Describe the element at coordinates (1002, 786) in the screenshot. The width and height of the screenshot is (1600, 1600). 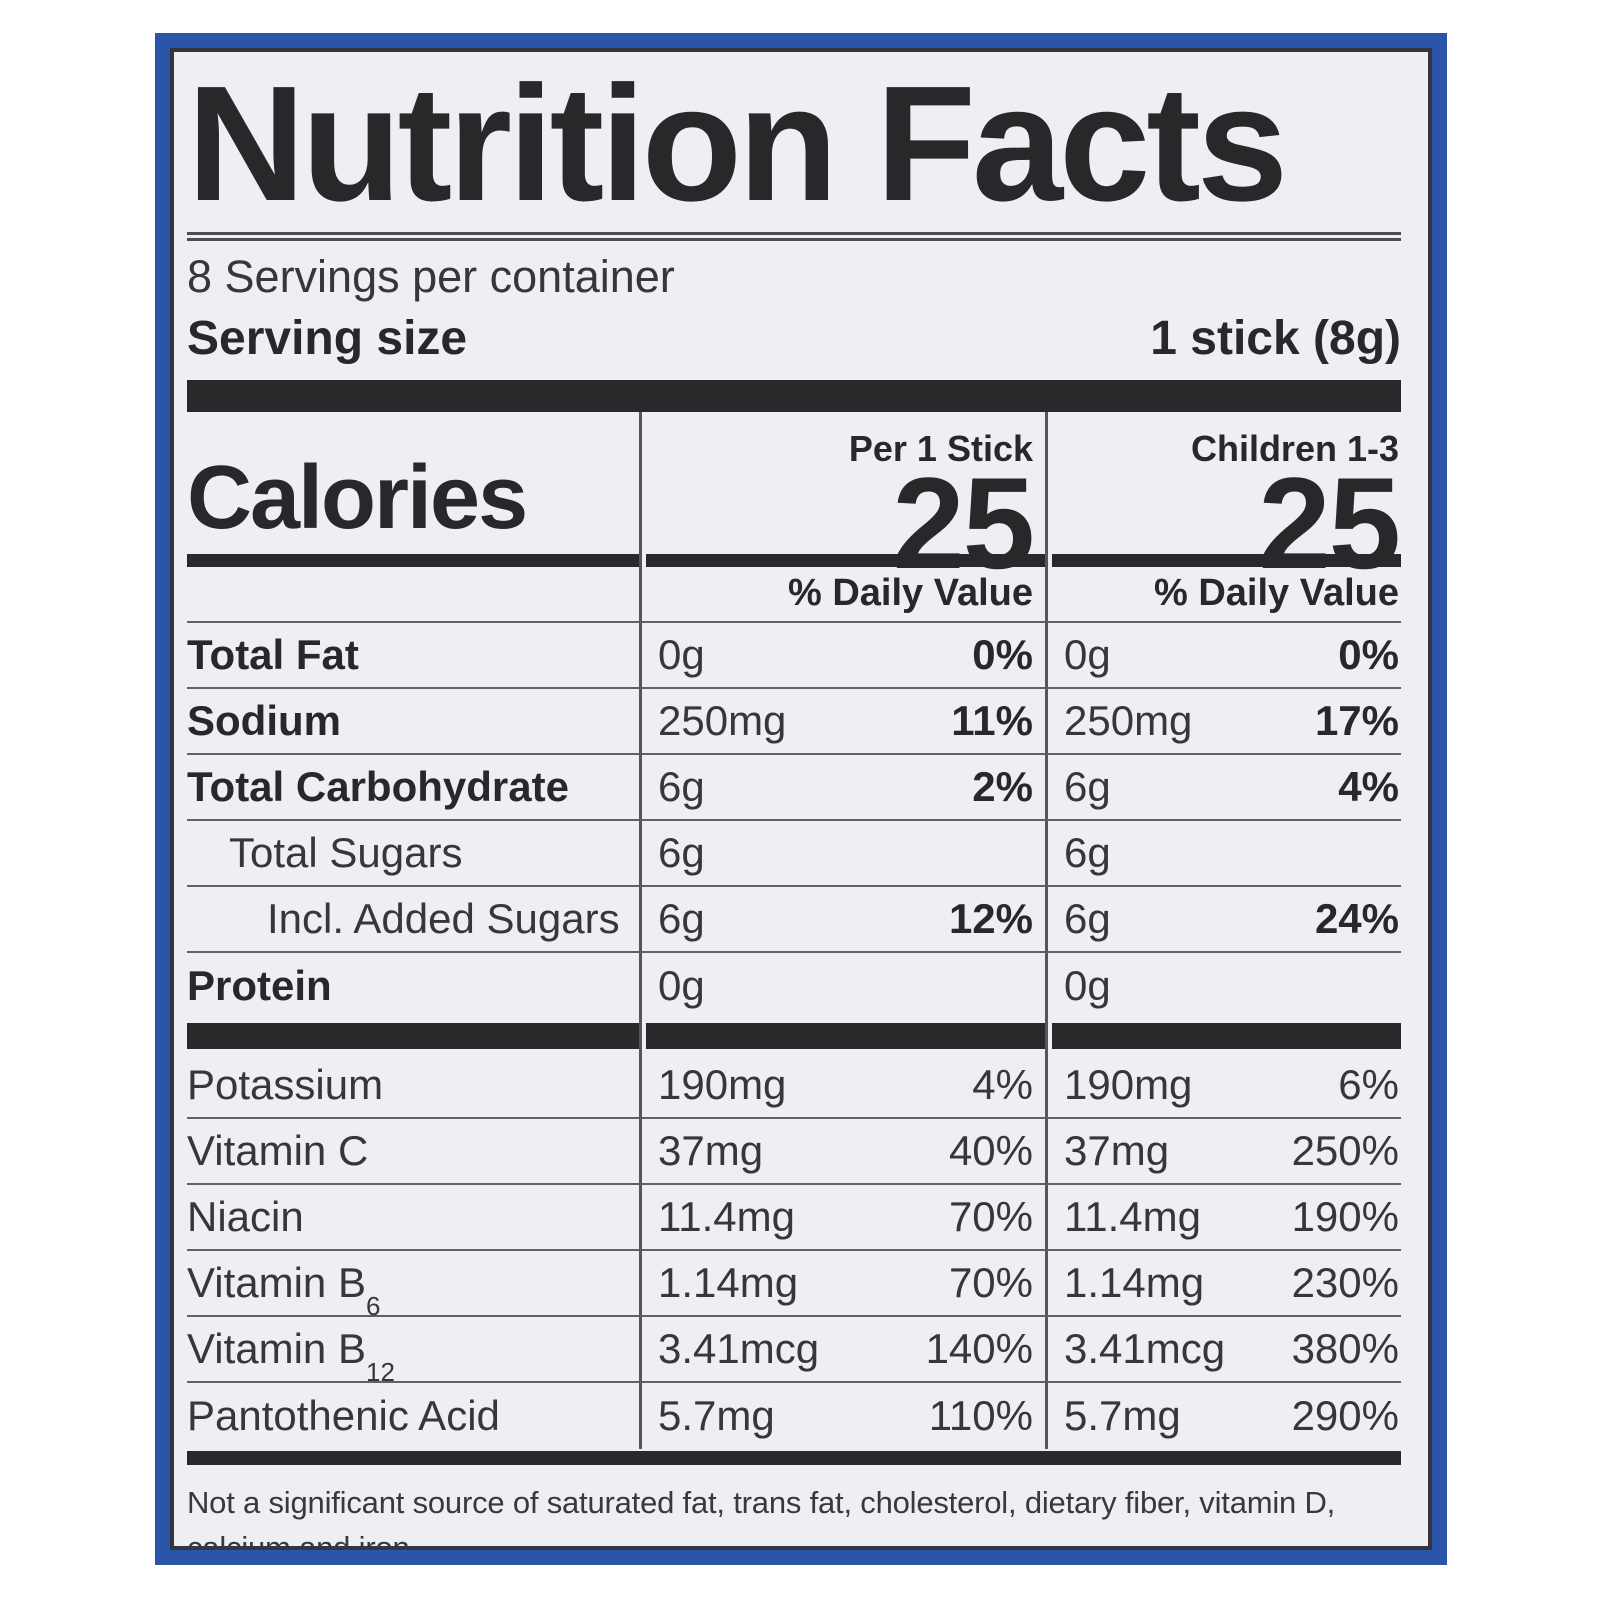
I see `daily-value-per-stick: 2%` at that location.